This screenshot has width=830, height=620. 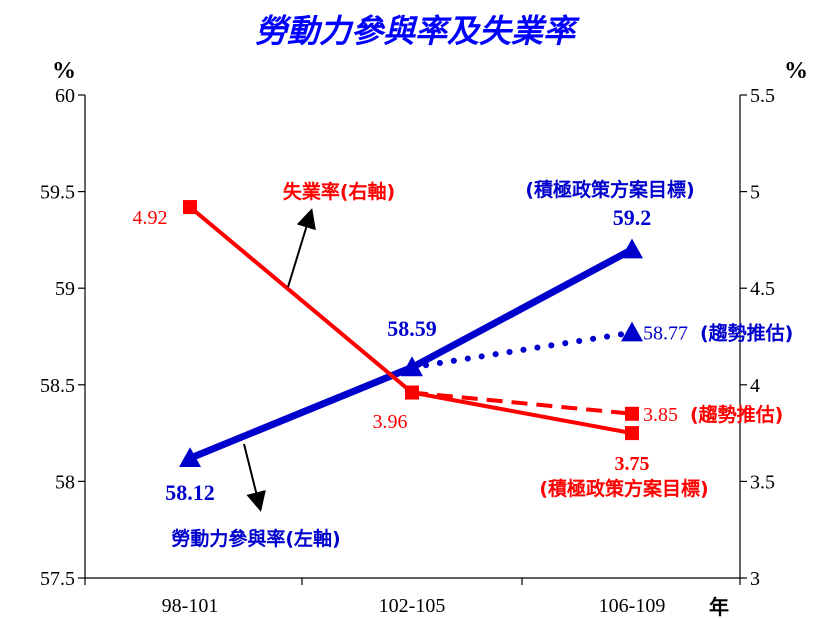 What do you see at coordinates (762, 482) in the screenshot?
I see `right-tick-label: 3.5` at bounding box center [762, 482].